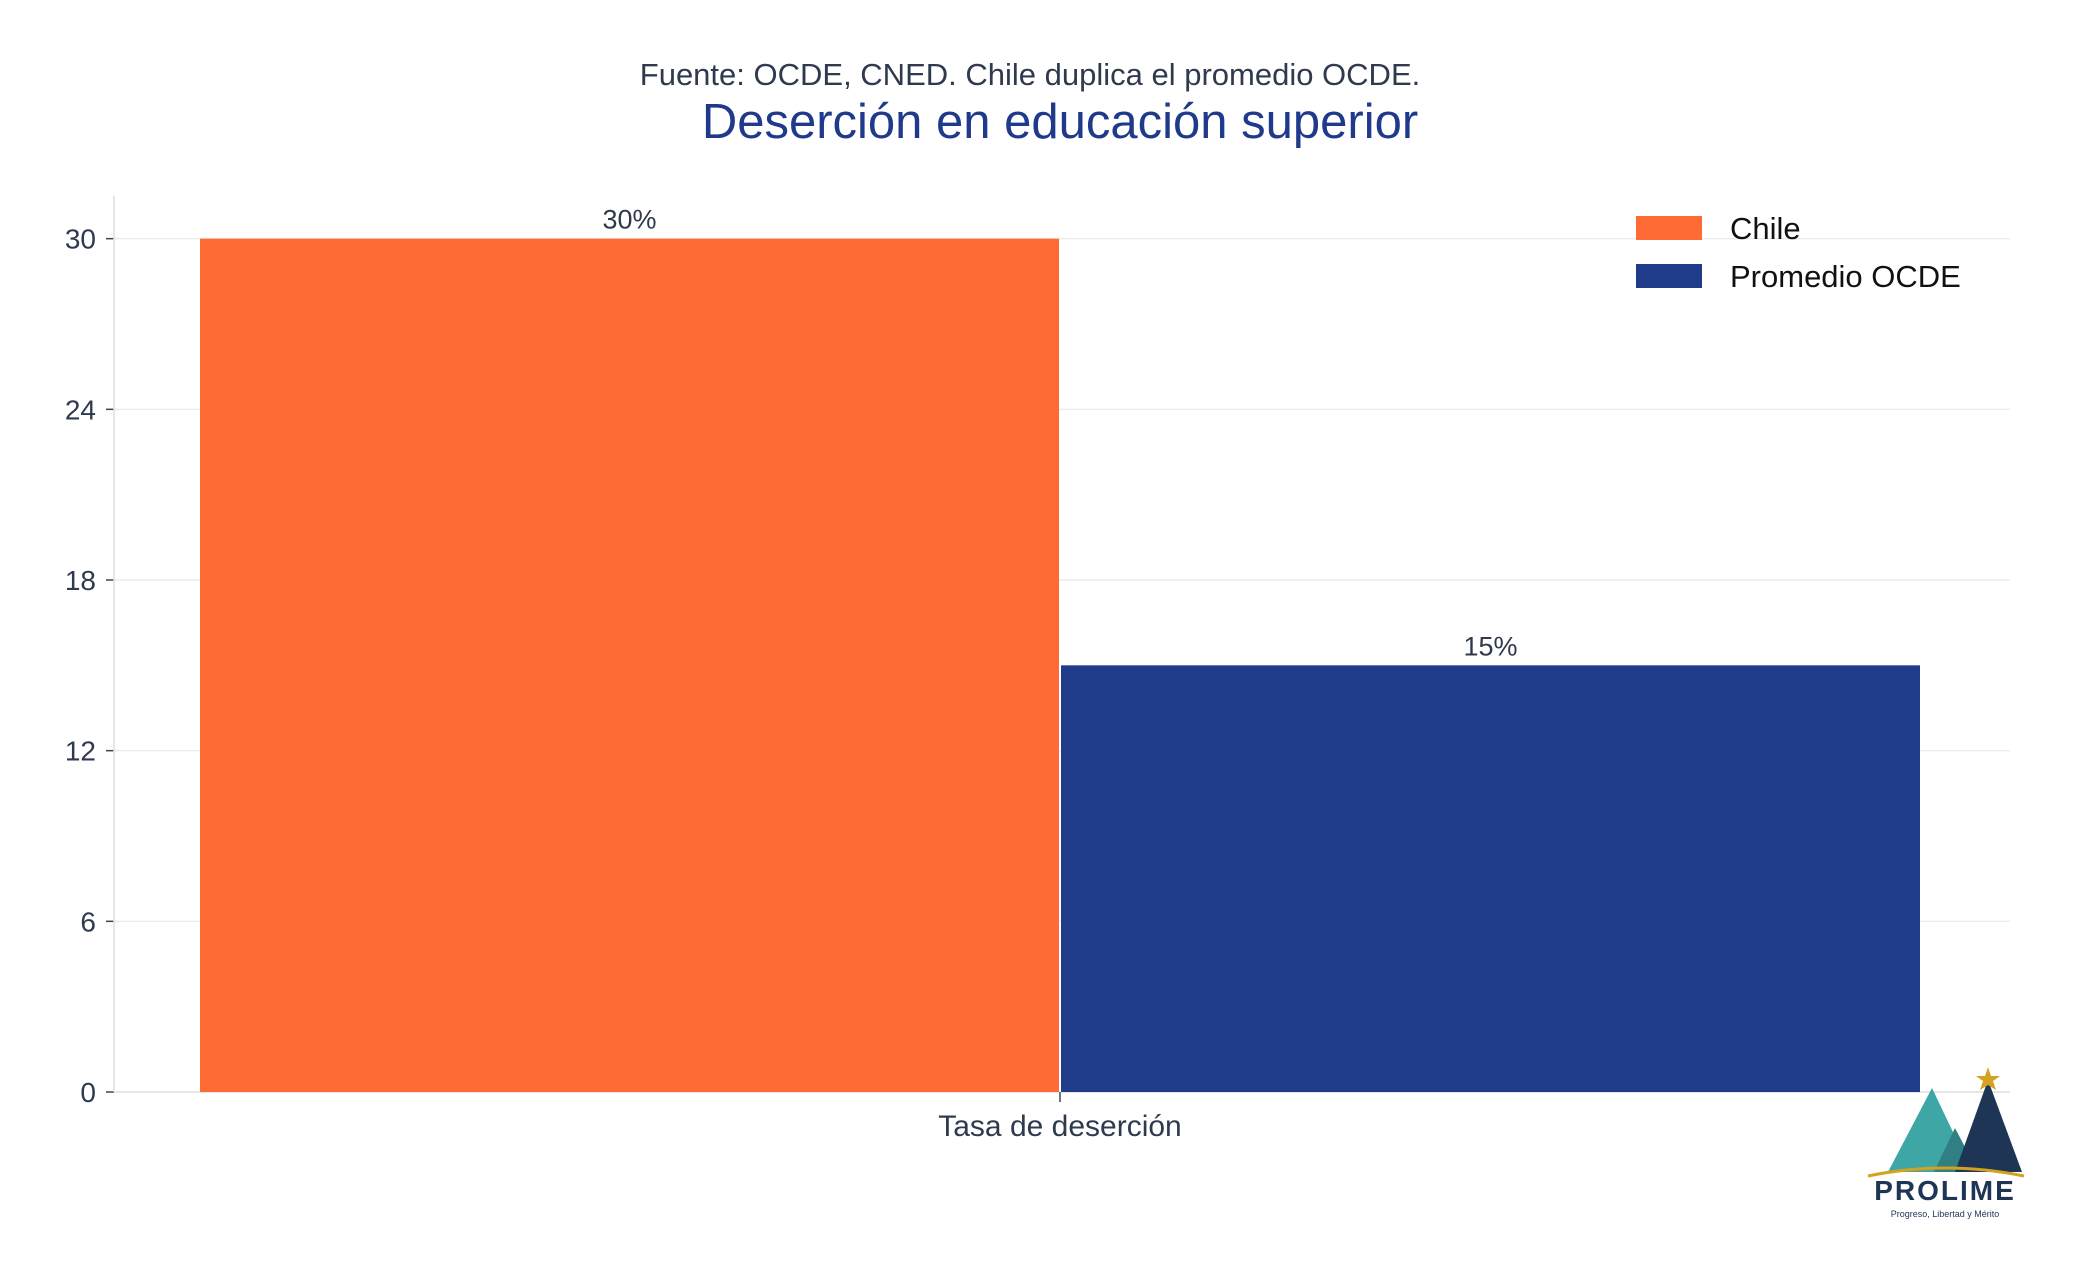  Describe the element at coordinates (1988, 1126) in the screenshot. I see `logo-mountain-navy` at that location.